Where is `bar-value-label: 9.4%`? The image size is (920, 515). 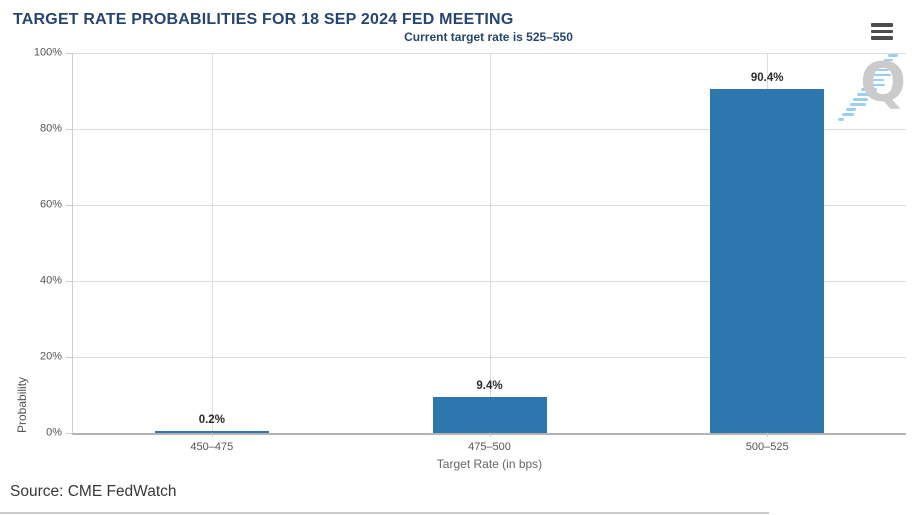 bar-value-label: 9.4% is located at coordinates (489, 386).